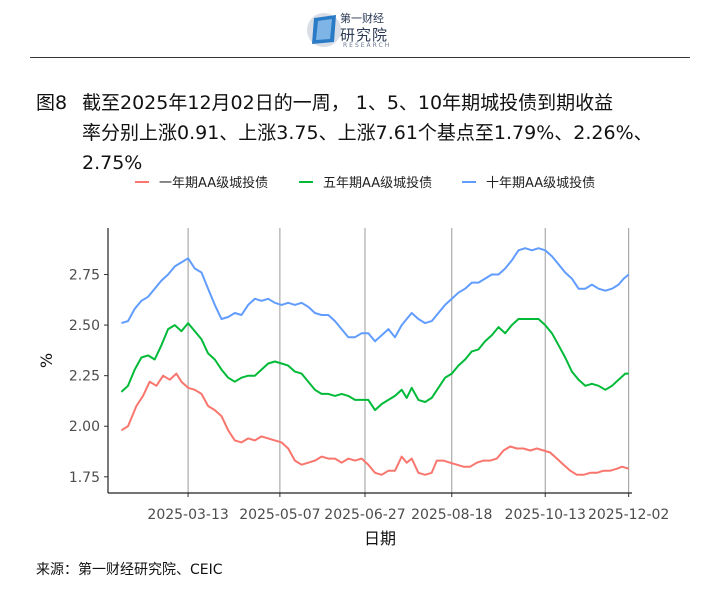 This screenshot has height=608, width=715. I want to click on y-axis-title: %, so click(46, 360).